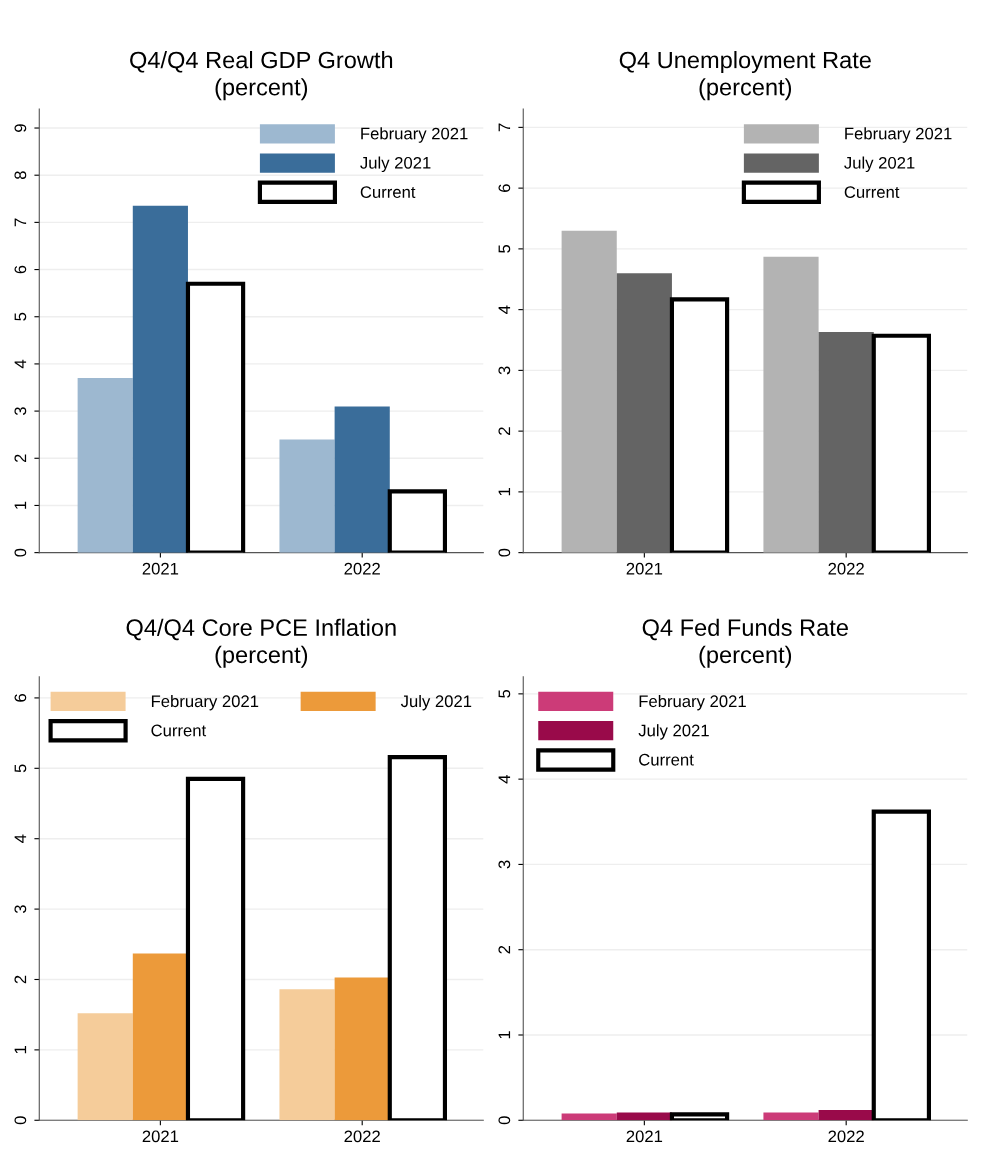 The width and height of the screenshot is (982, 1149). Describe the element at coordinates (20, 128) in the screenshot. I see `y-tick-label: 9` at that location.